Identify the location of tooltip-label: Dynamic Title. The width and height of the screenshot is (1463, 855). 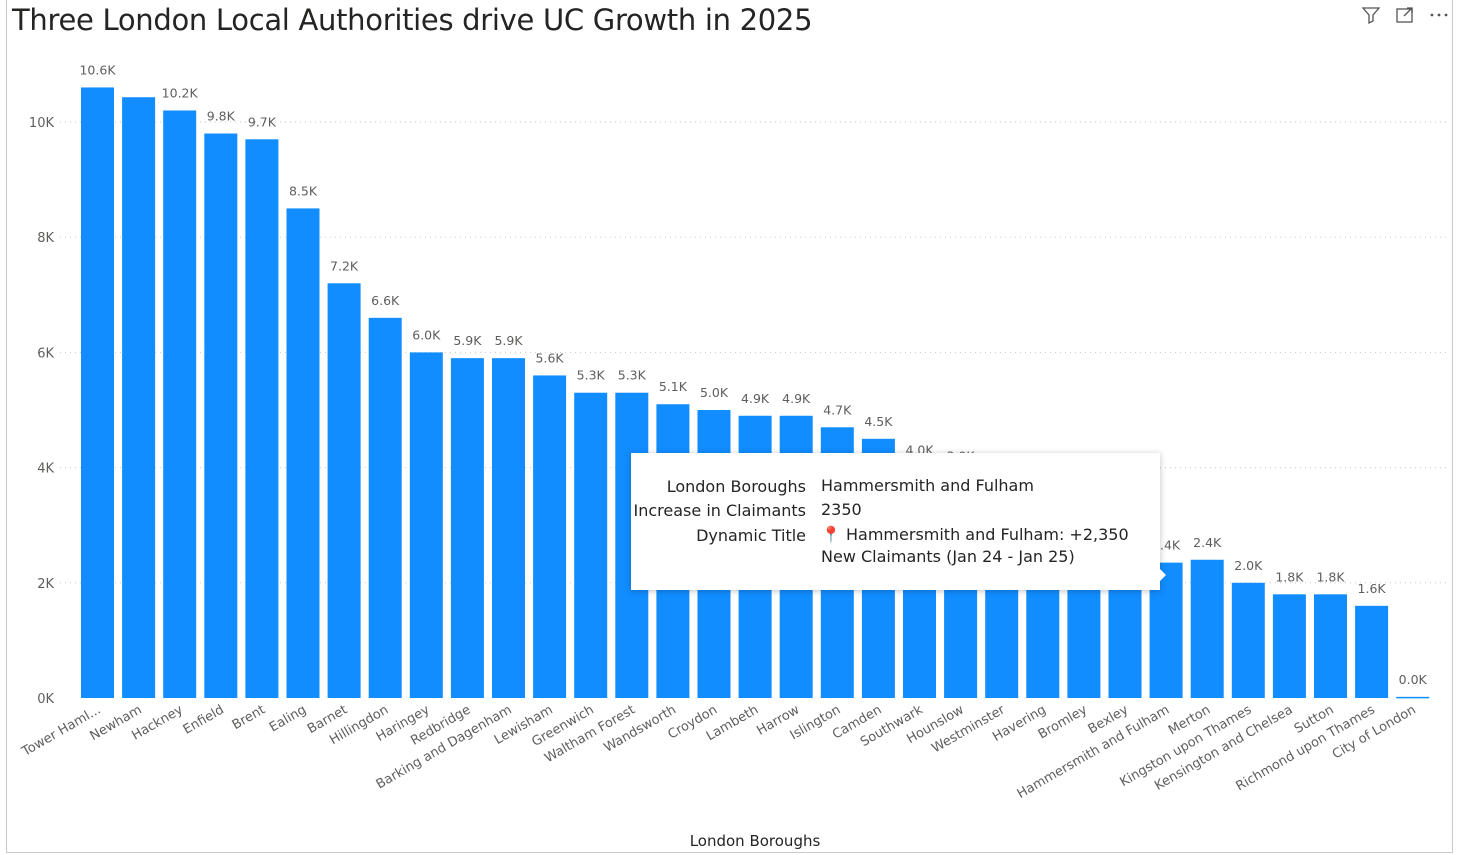
(751, 535).